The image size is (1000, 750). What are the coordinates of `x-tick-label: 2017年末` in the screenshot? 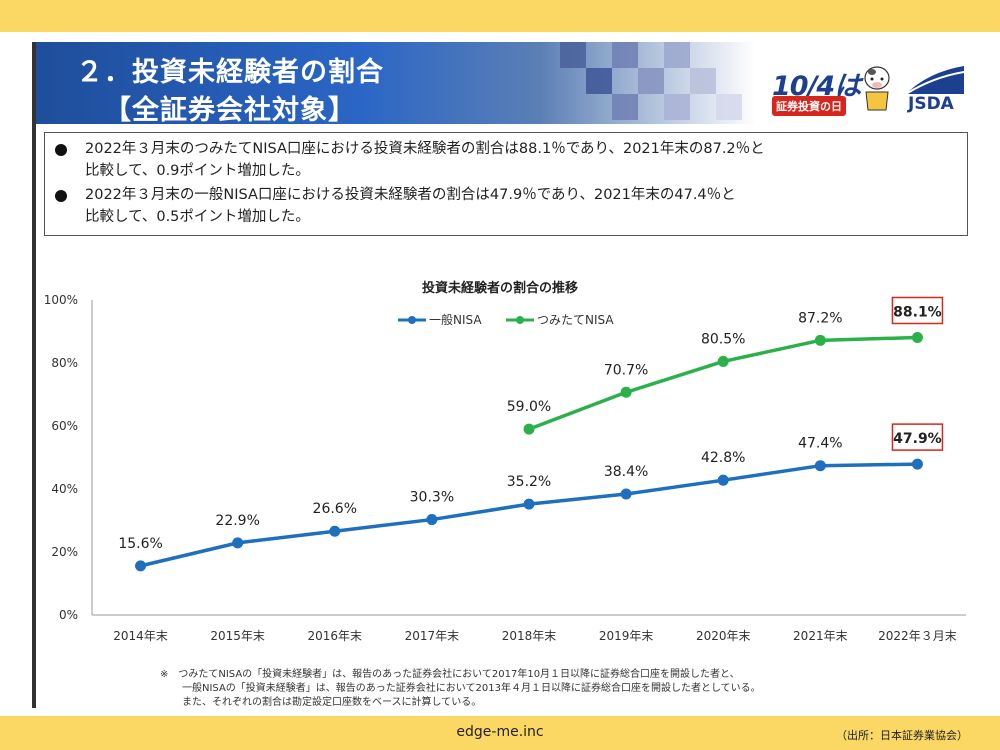 It's located at (432, 636).